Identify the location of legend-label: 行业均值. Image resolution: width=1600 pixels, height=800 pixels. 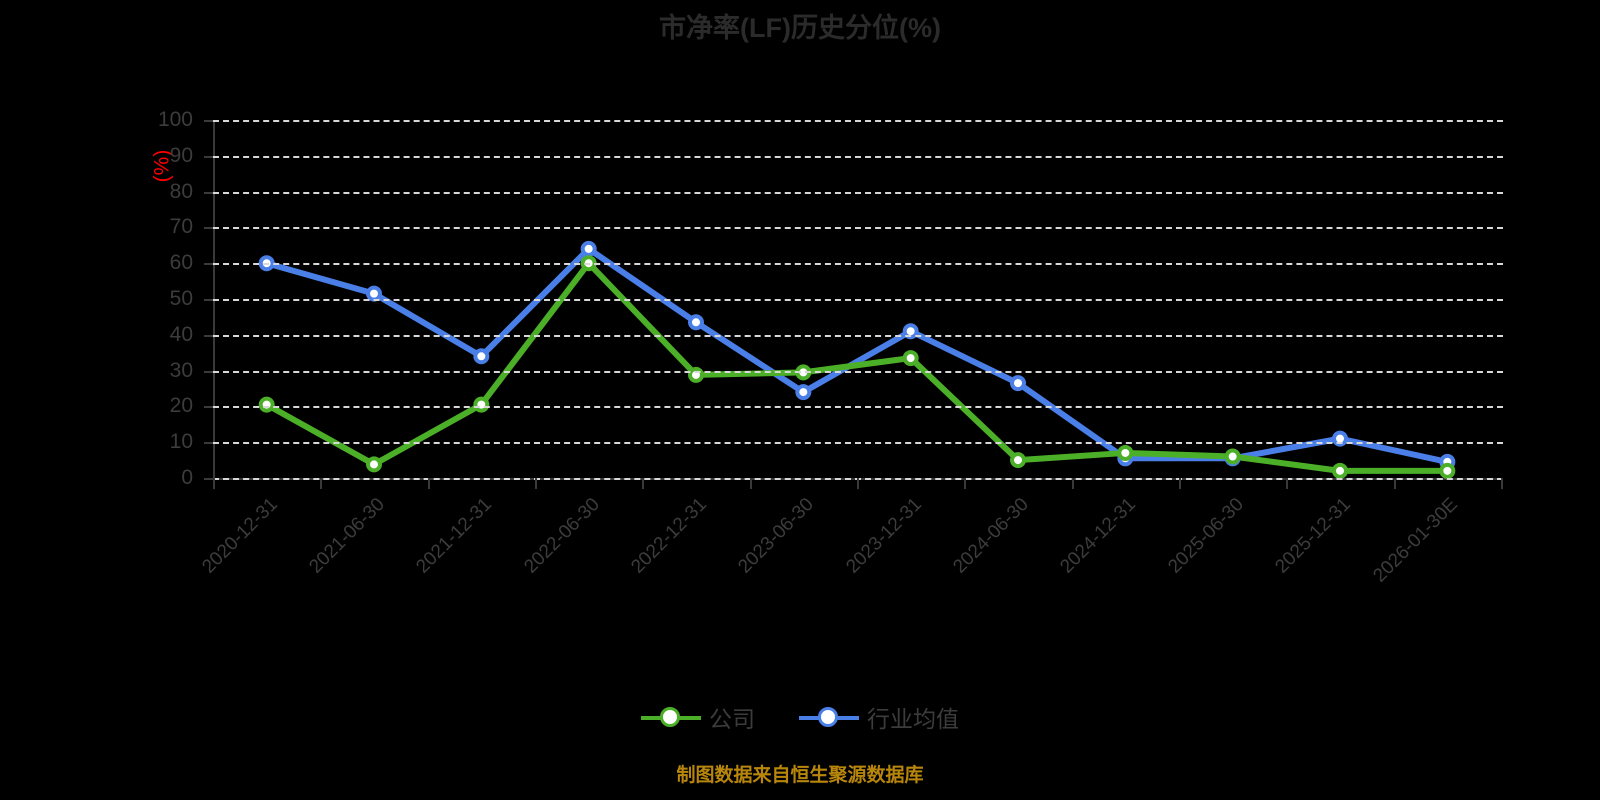
(913, 719).